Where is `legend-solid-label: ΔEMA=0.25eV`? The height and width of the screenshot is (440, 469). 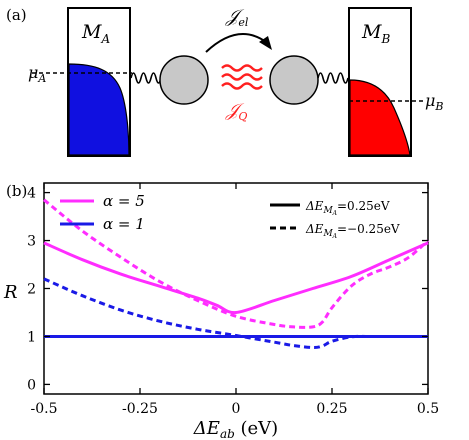
legend-solid-label: ΔEMA=0.25eV is located at coordinates (347, 208).